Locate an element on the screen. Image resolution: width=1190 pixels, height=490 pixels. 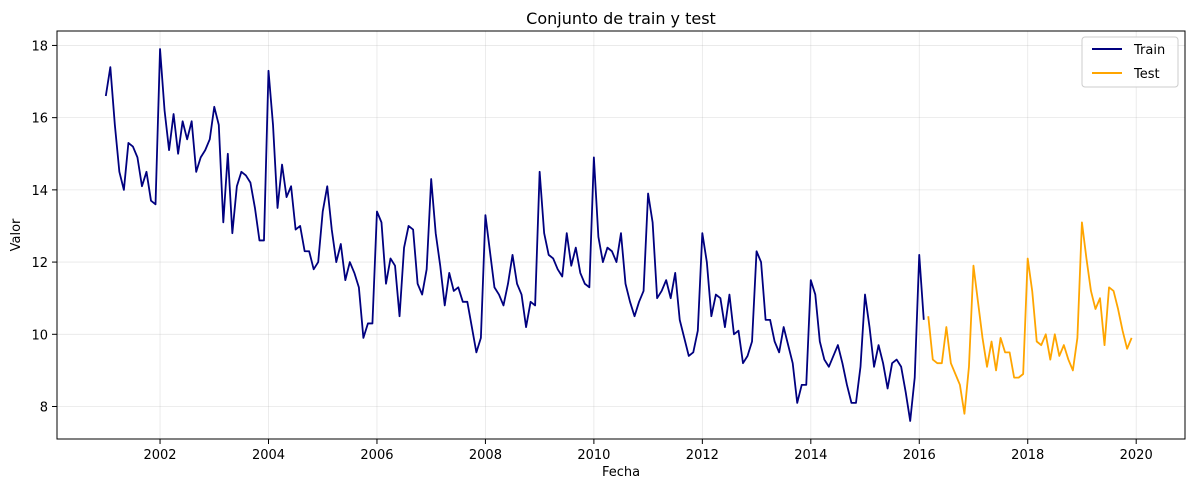
x-tick-label: 2014 is located at coordinates (810, 455).